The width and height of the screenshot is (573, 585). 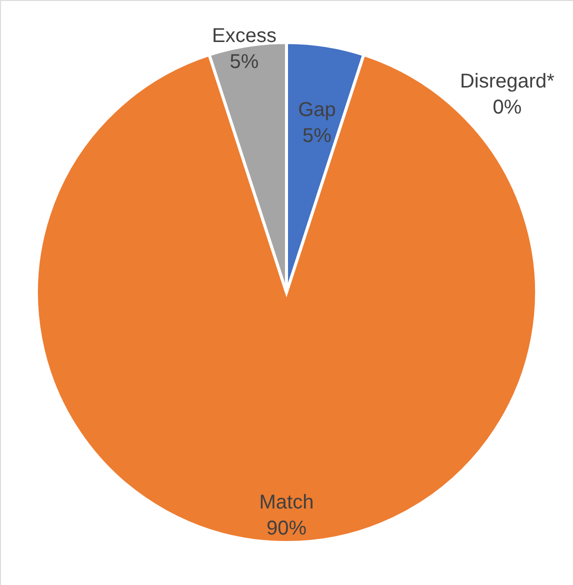 What do you see at coordinates (507, 107) in the screenshot?
I see `text: 0%` at bounding box center [507, 107].